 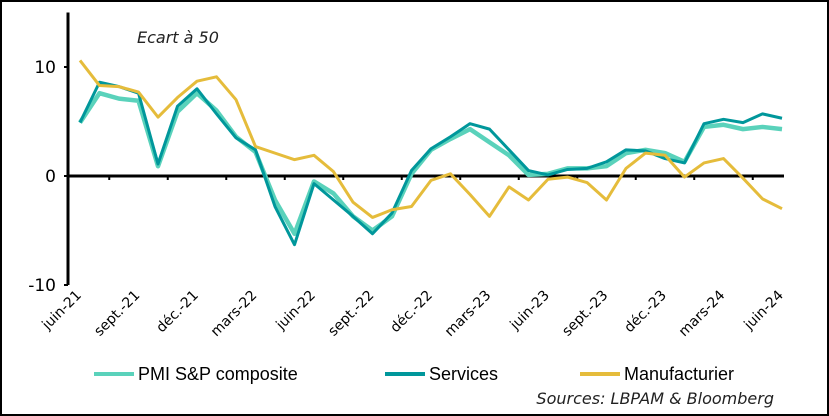 I want to click on annotation-ecart: Ecart à 50, so click(x=178, y=37).